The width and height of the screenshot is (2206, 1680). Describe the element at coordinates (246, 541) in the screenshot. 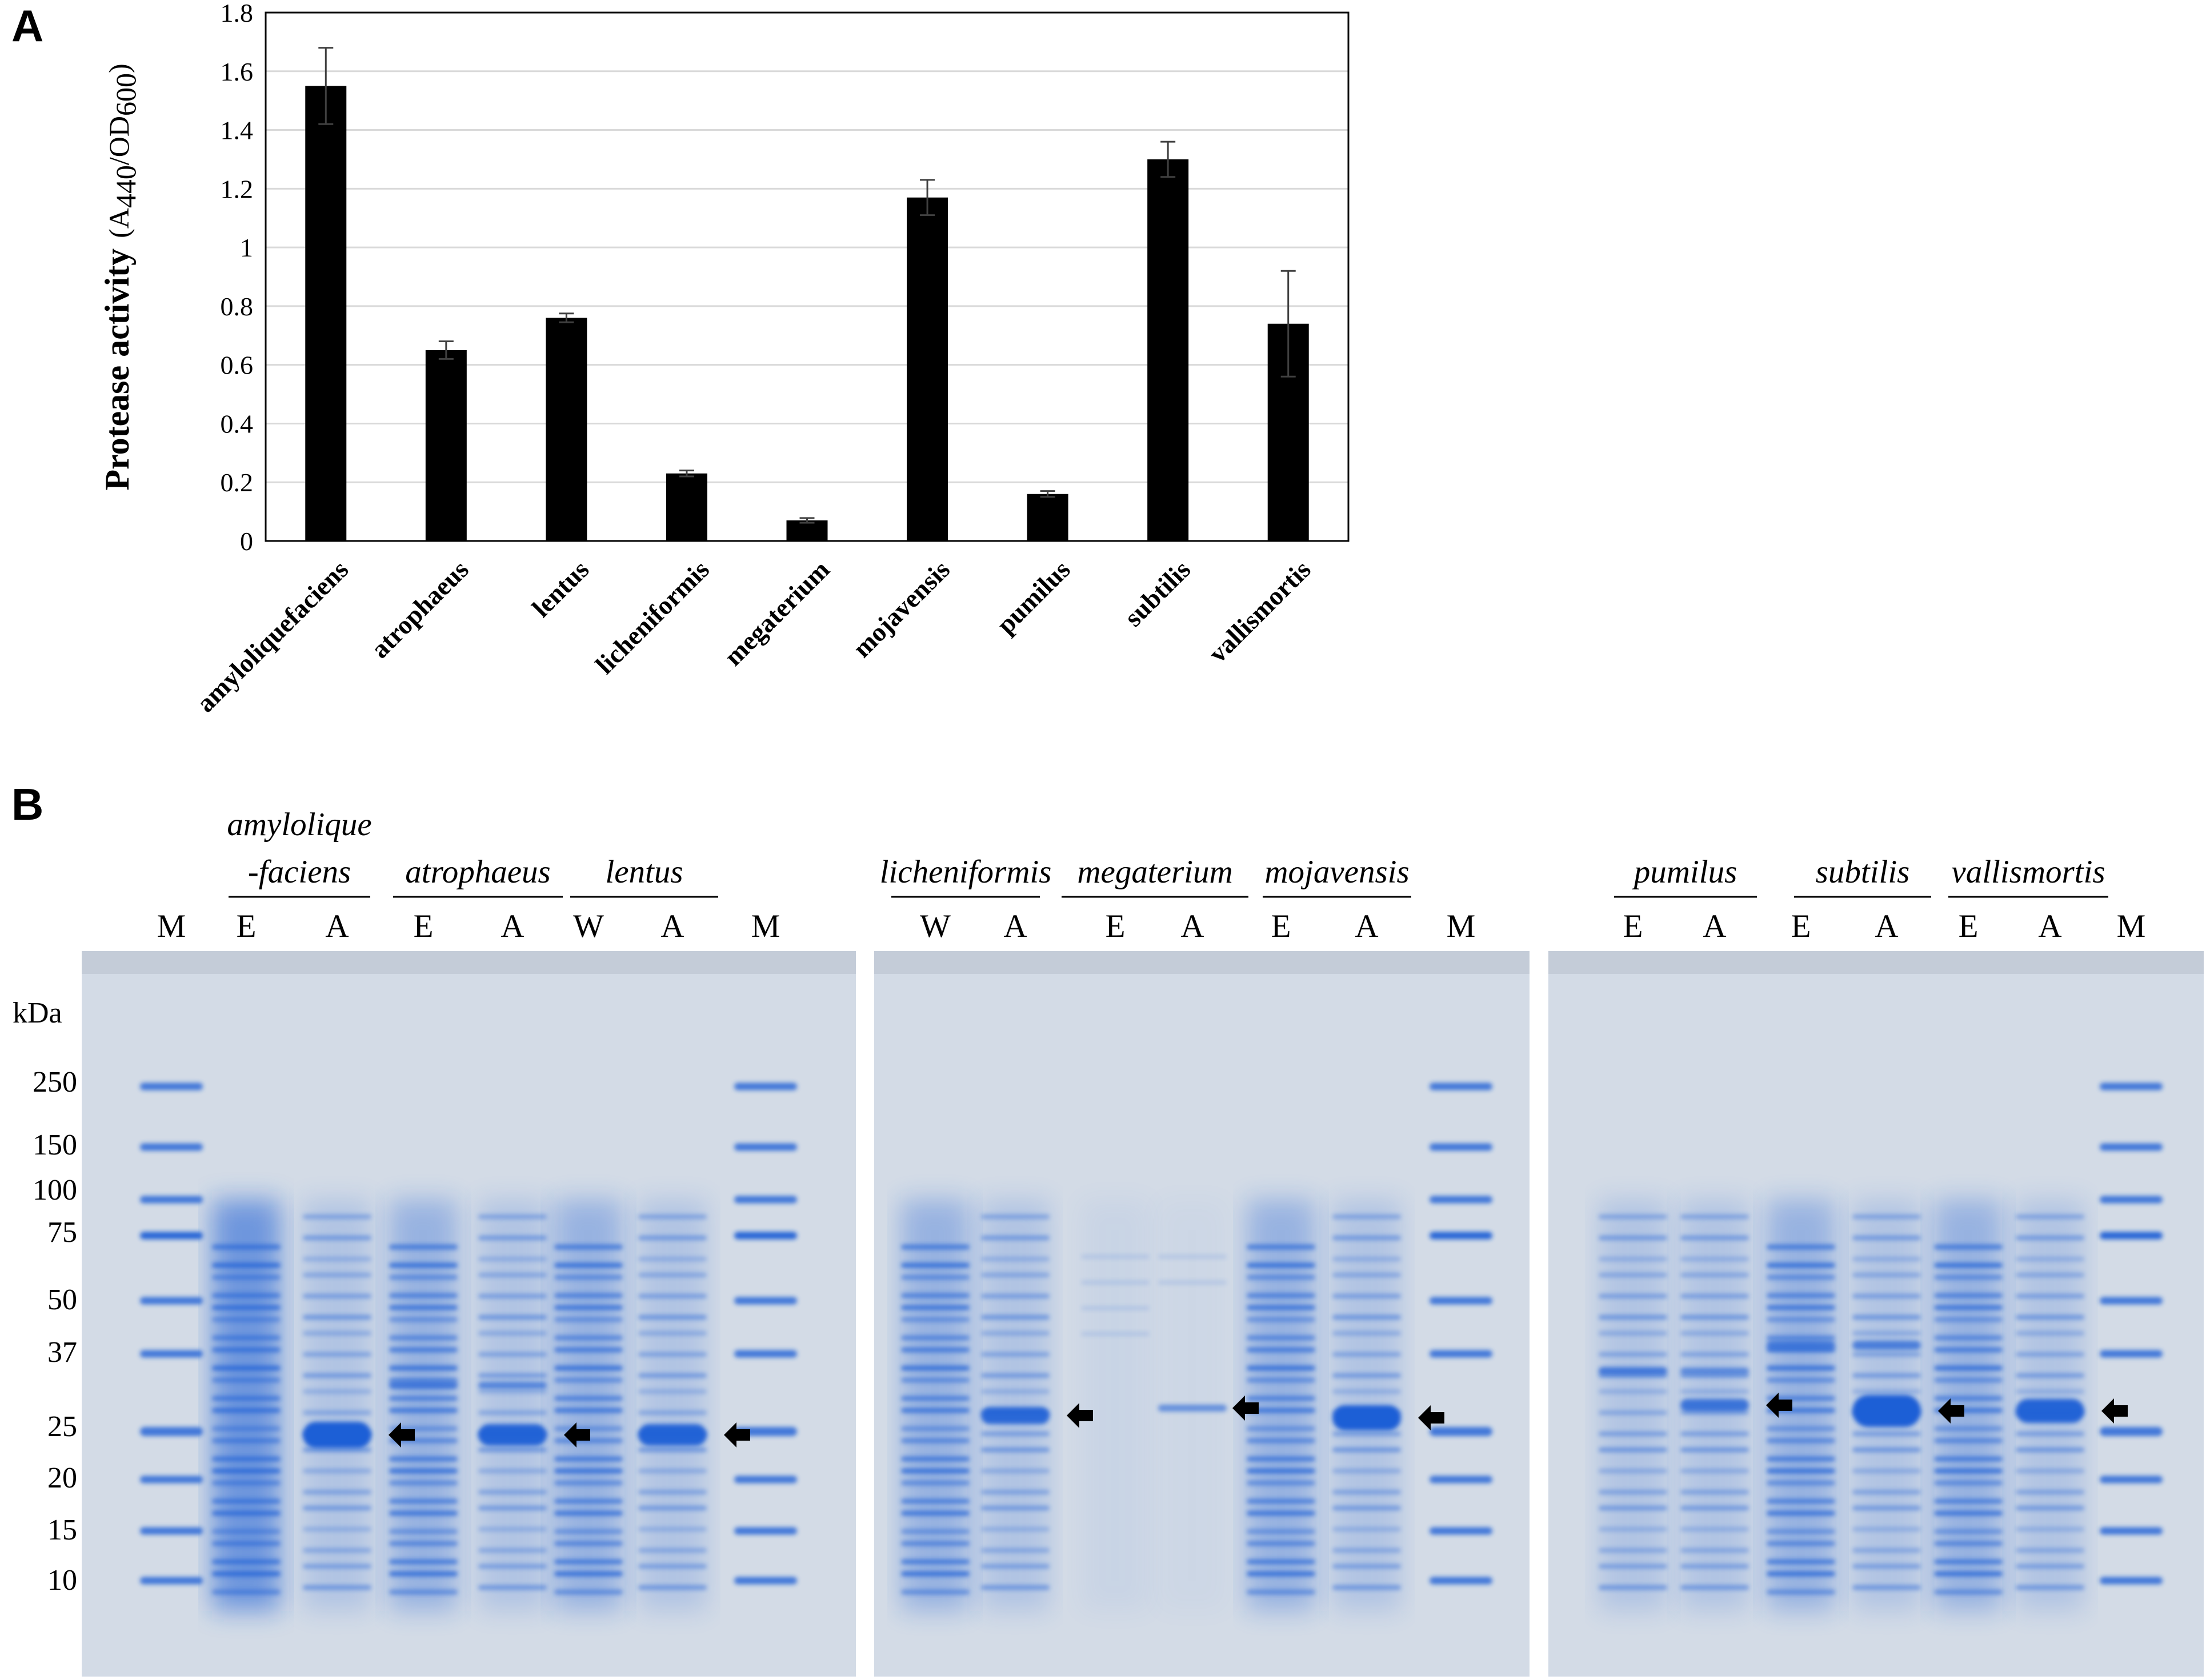

I see `y-tick-label: 0` at that location.